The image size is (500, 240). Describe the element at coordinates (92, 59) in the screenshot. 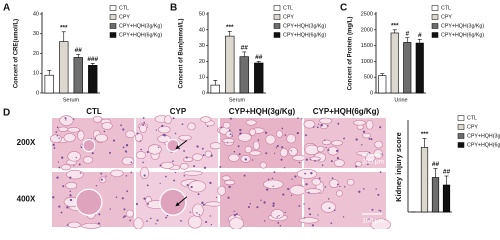

I see `significance: ###` at that location.